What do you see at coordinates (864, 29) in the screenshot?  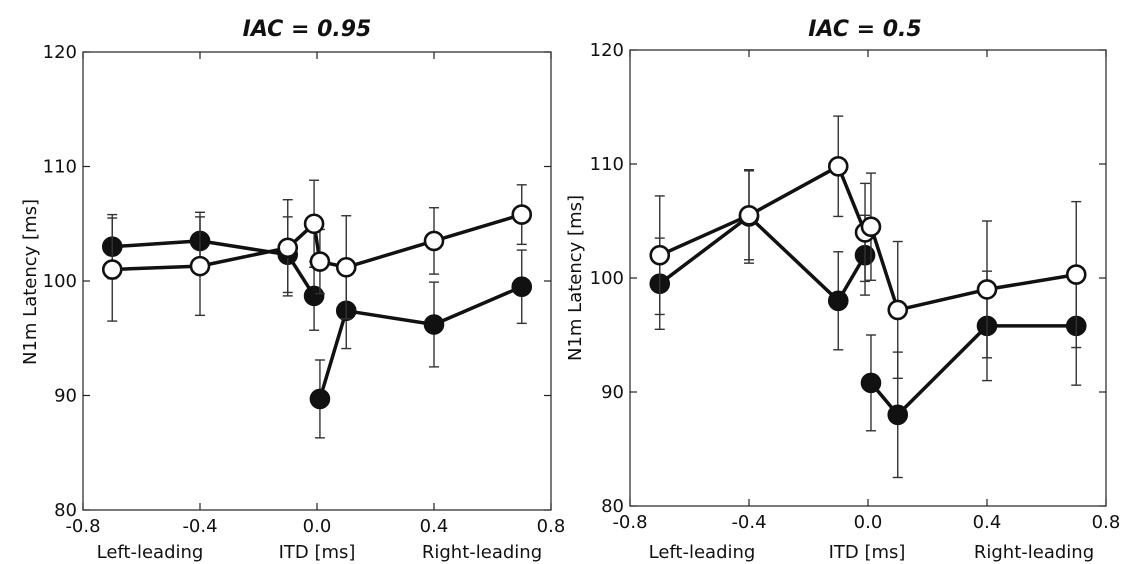 I see `chart-title: IAC = 0.5` at bounding box center [864, 29].